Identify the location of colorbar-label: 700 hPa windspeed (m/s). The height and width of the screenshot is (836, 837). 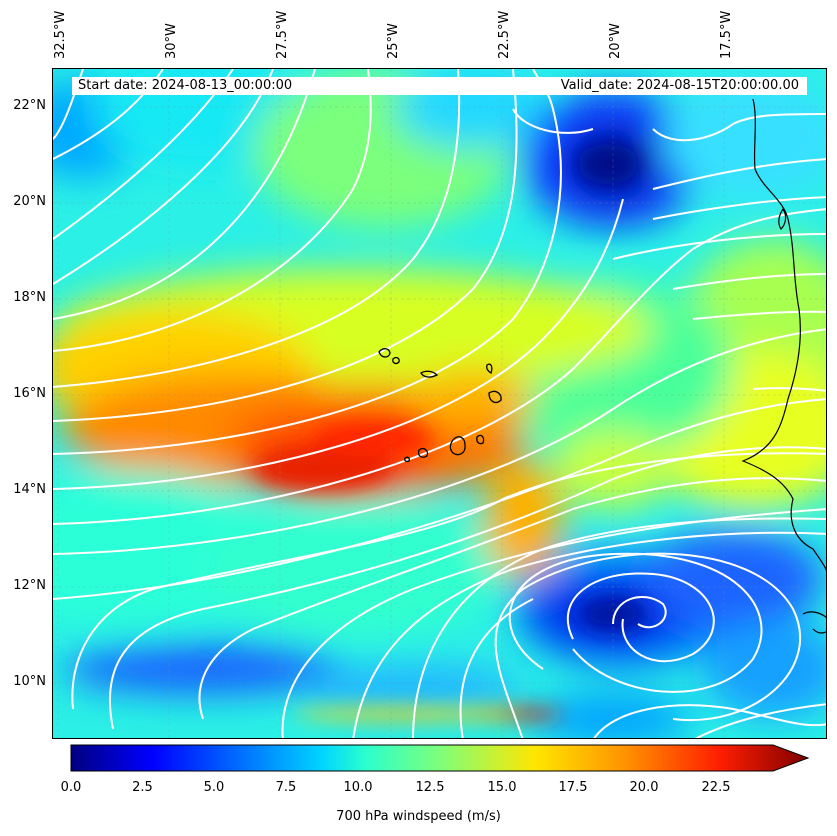
(418, 816).